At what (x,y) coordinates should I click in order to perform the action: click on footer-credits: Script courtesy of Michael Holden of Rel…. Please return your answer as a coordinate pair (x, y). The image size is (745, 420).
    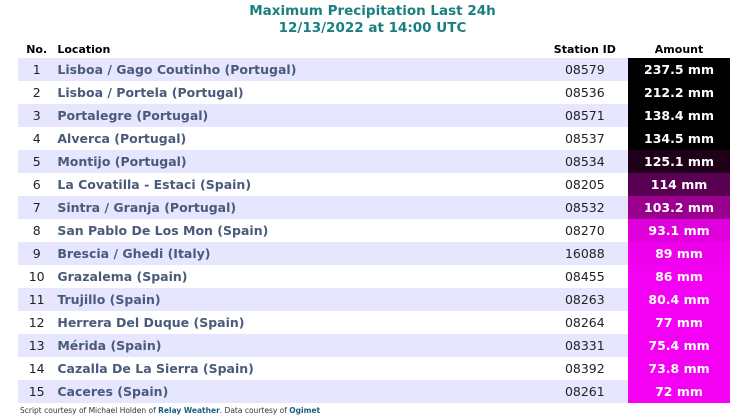
    Looking at the image, I should click on (170, 410).